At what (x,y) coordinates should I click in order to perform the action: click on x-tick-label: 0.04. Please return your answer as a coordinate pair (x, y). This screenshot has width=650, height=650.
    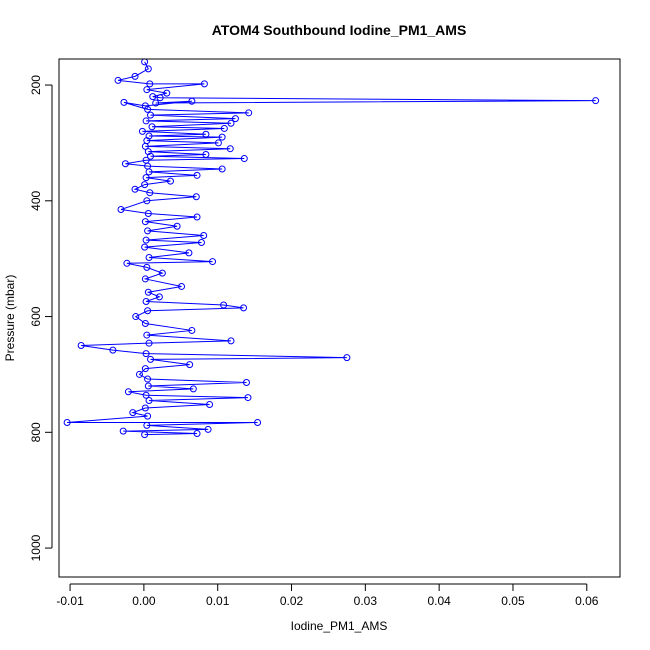
    Looking at the image, I should click on (439, 601).